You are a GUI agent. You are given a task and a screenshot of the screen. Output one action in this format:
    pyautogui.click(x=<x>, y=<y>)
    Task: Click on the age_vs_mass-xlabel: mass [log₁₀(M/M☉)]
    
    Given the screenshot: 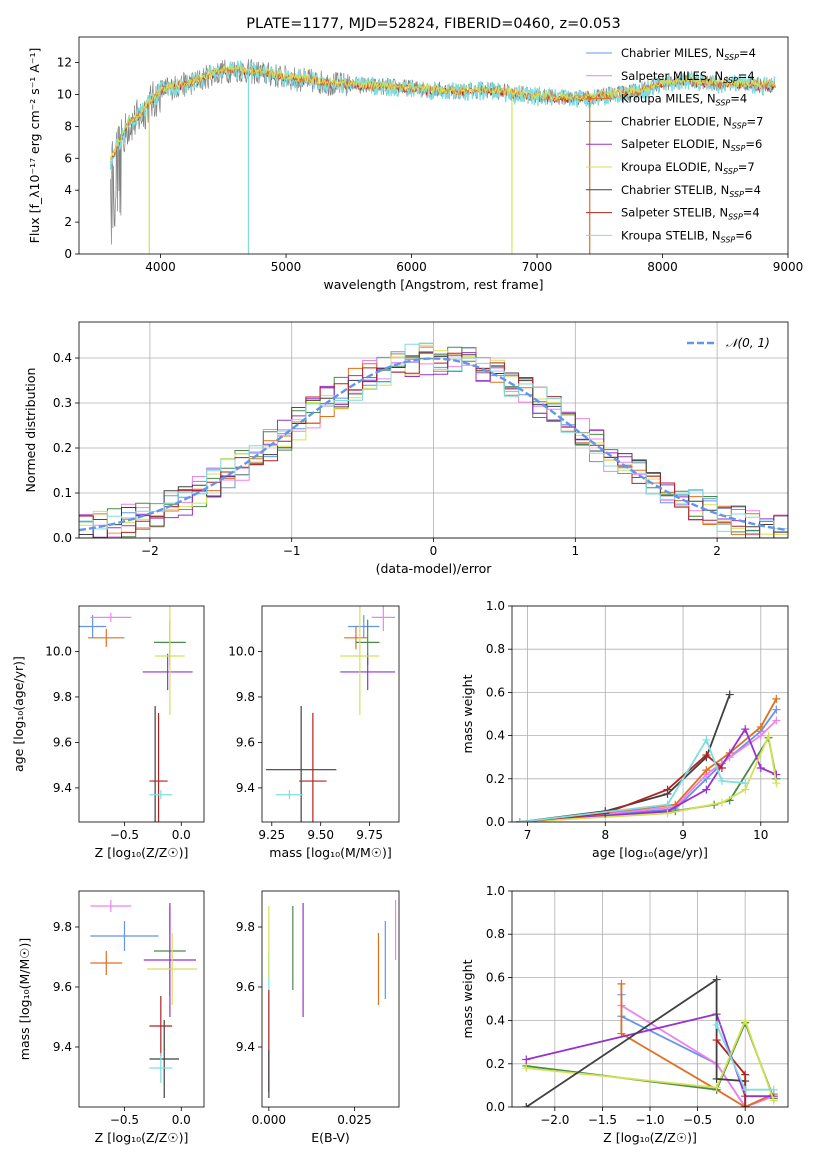 What is the action you would take?
    pyautogui.click(x=330, y=852)
    